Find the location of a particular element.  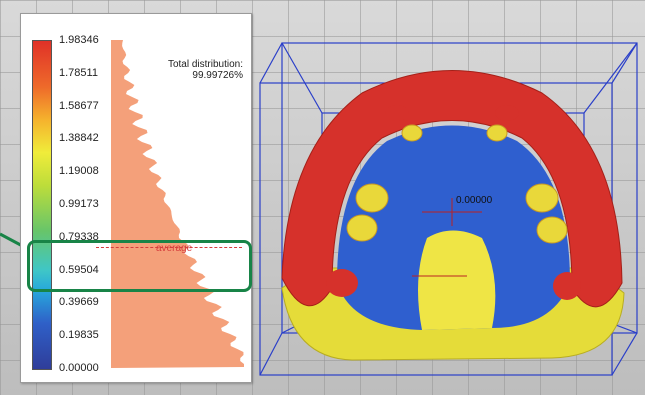

highlight-box is located at coordinates (139, 266).